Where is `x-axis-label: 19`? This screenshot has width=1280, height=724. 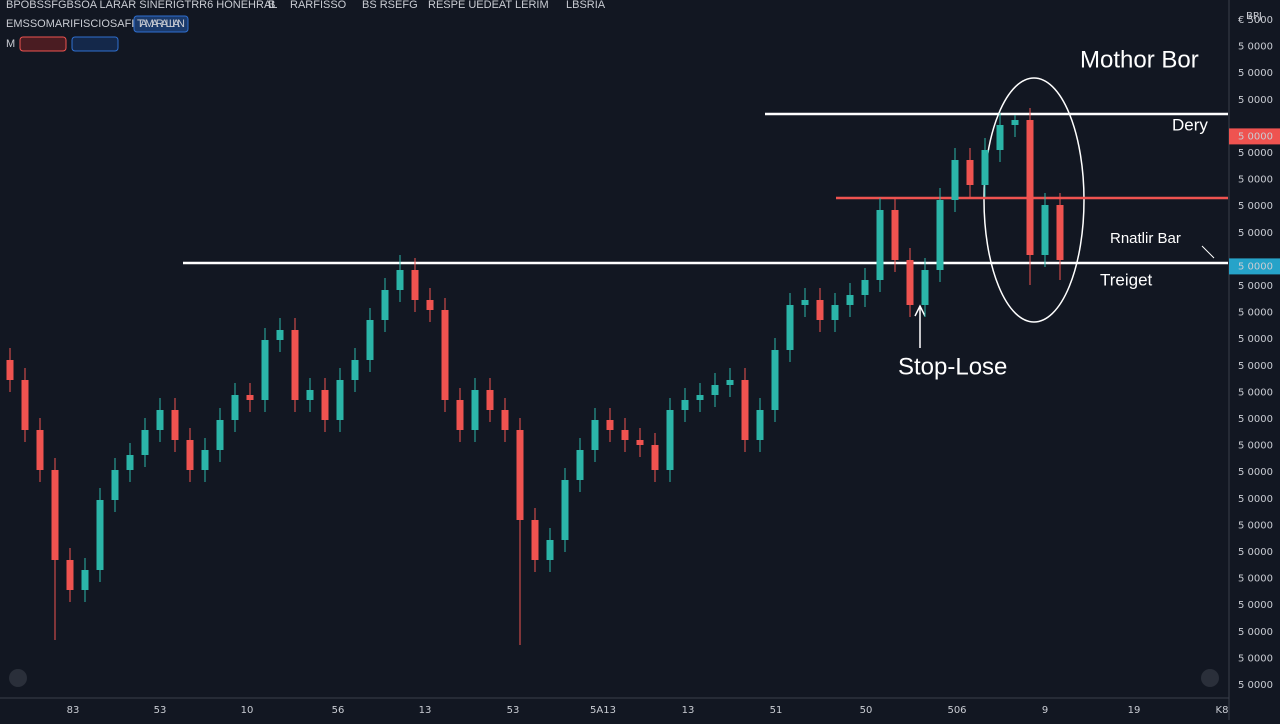 x-axis-label: 19 is located at coordinates (1134, 710).